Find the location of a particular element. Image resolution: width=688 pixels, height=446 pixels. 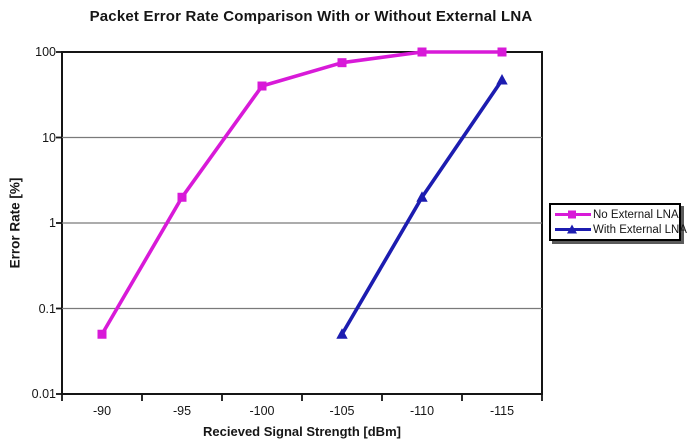

y-tick-label: 100 is located at coordinates (45, 52).